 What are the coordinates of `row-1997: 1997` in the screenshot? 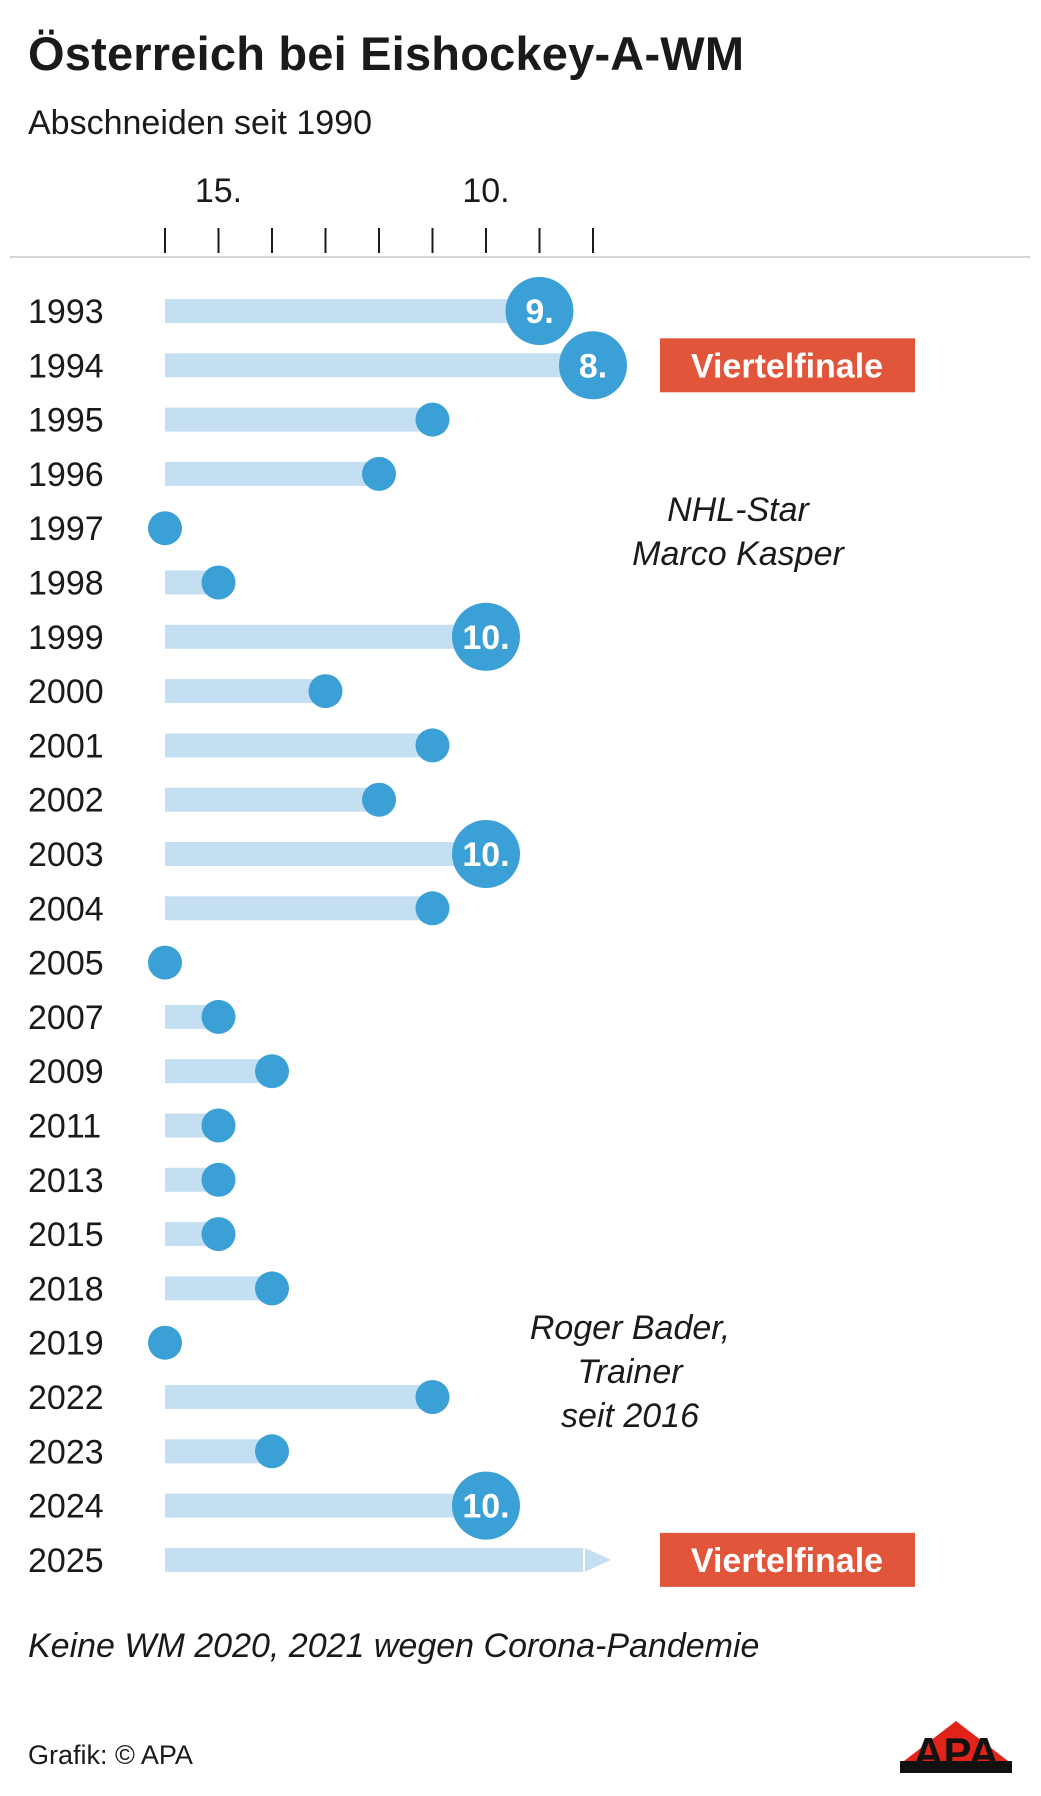 It's located at (105, 529).